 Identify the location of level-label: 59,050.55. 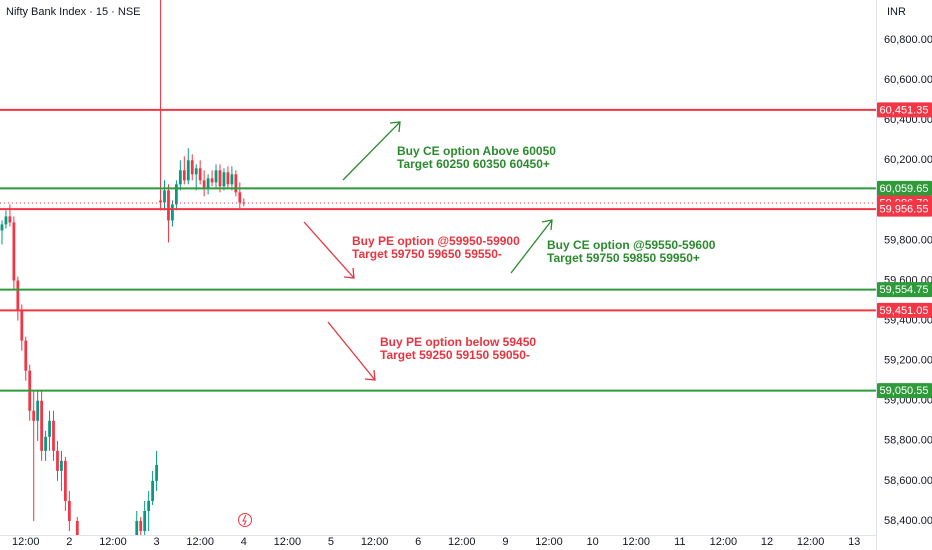
(904, 391).